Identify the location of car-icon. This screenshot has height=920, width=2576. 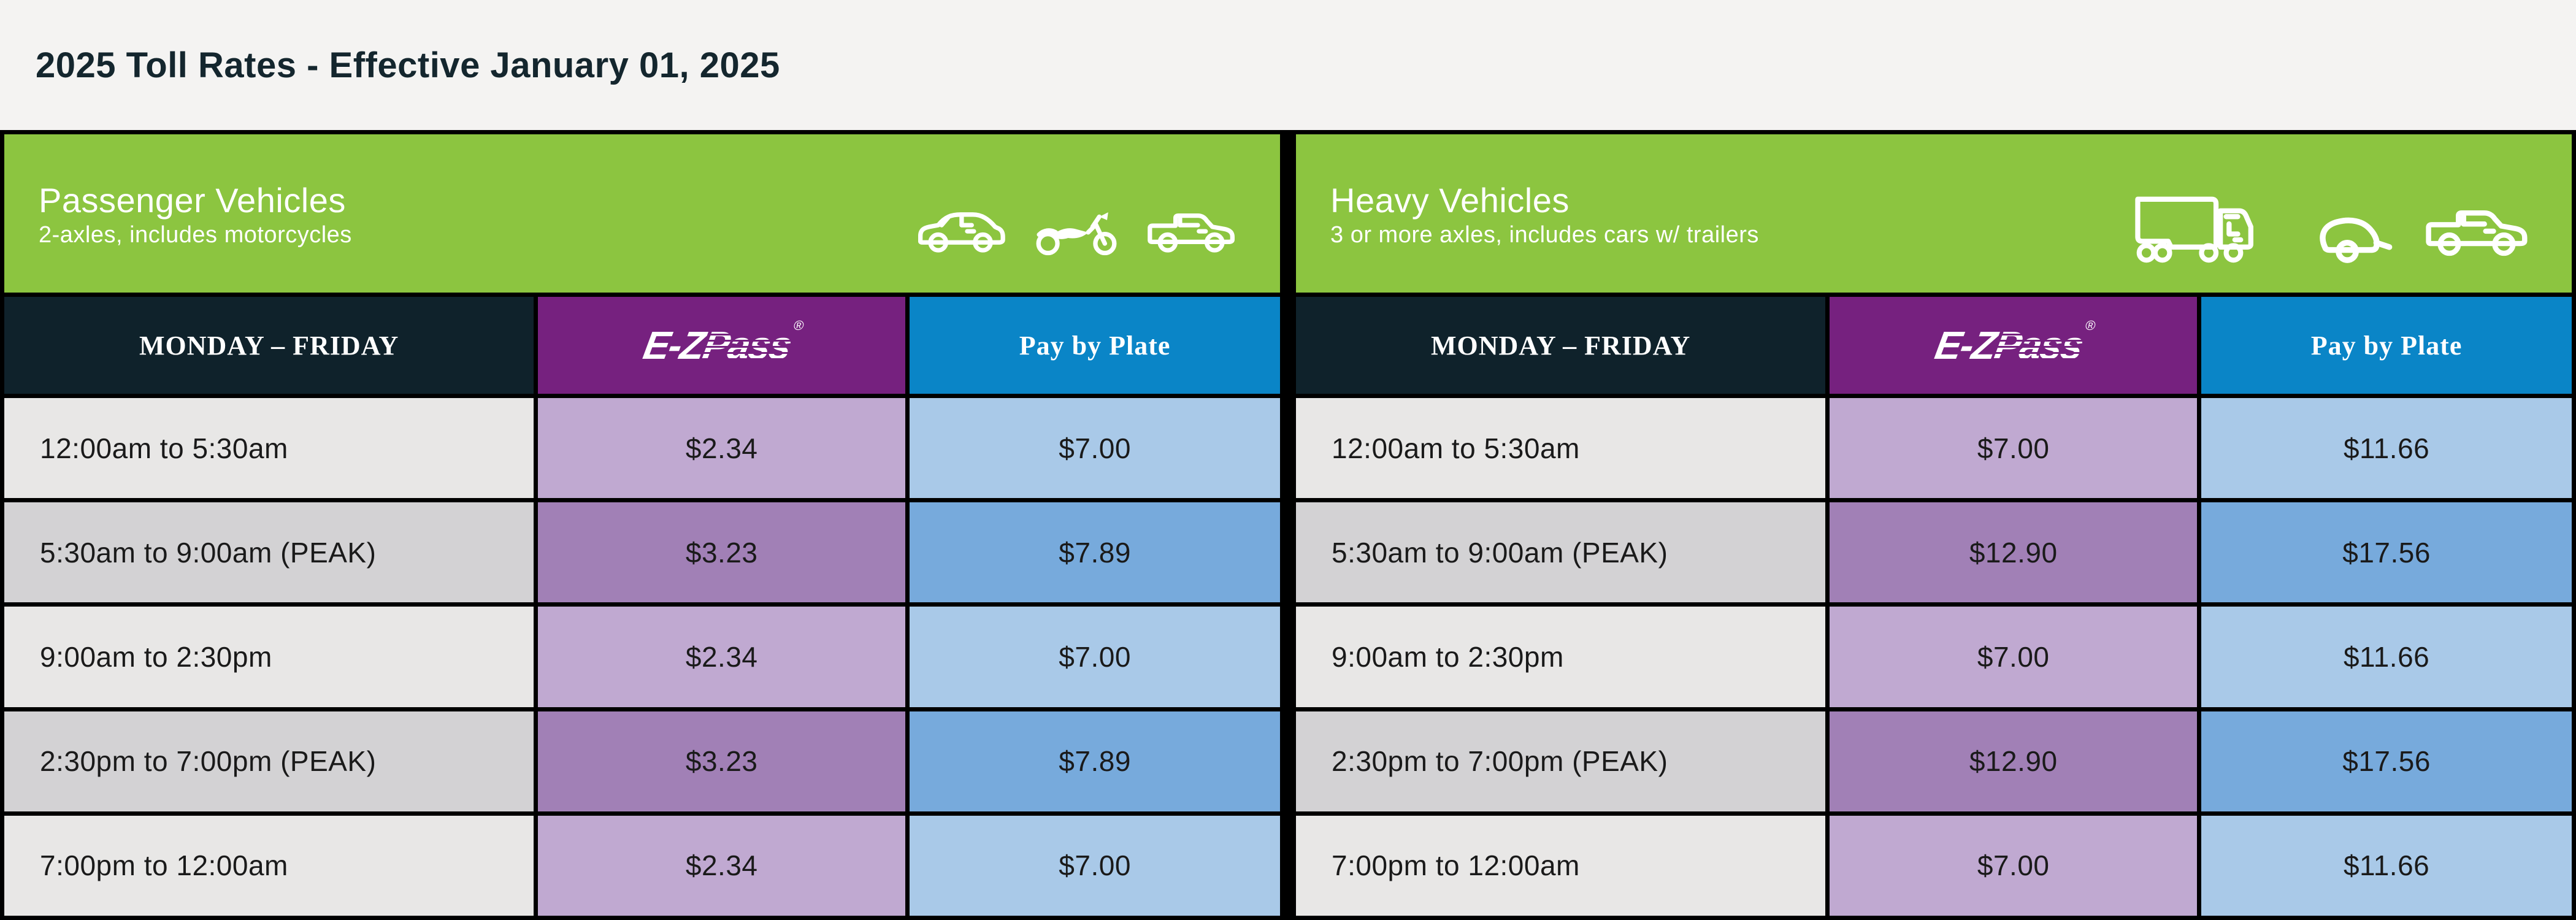
(961, 232).